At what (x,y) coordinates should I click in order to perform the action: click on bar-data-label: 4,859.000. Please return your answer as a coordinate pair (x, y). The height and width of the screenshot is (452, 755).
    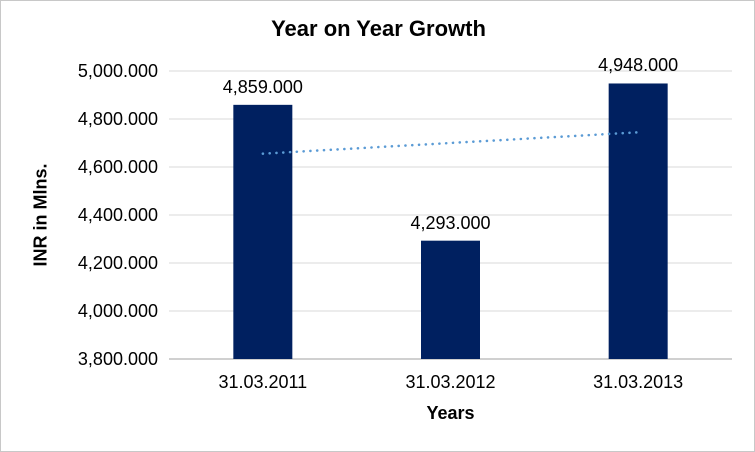
    Looking at the image, I should click on (262, 86).